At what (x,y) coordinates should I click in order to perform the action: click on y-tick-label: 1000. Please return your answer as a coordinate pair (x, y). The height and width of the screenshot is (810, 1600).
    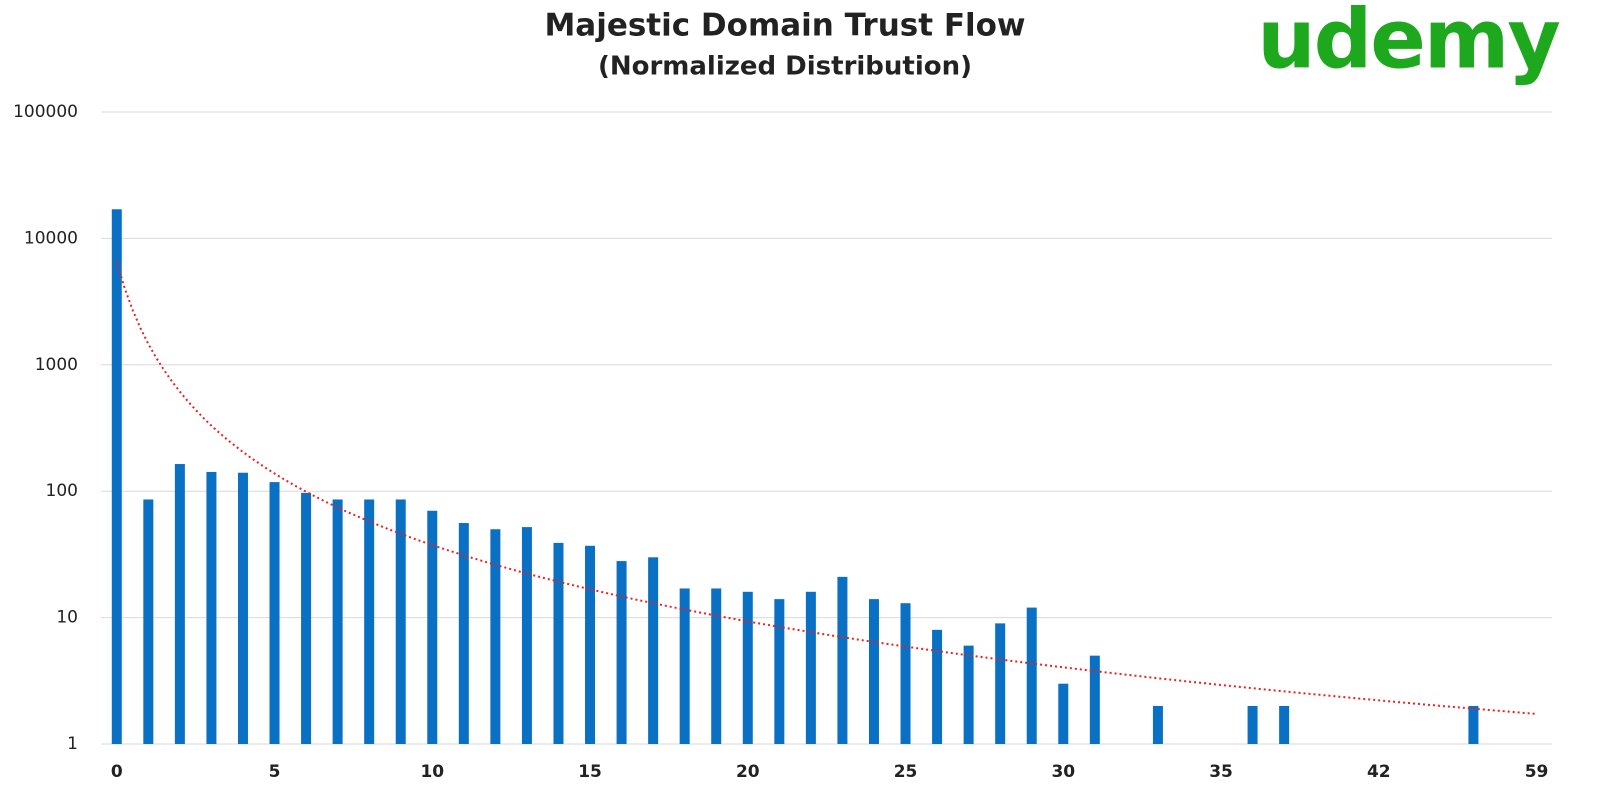
    Looking at the image, I should click on (56, 365).